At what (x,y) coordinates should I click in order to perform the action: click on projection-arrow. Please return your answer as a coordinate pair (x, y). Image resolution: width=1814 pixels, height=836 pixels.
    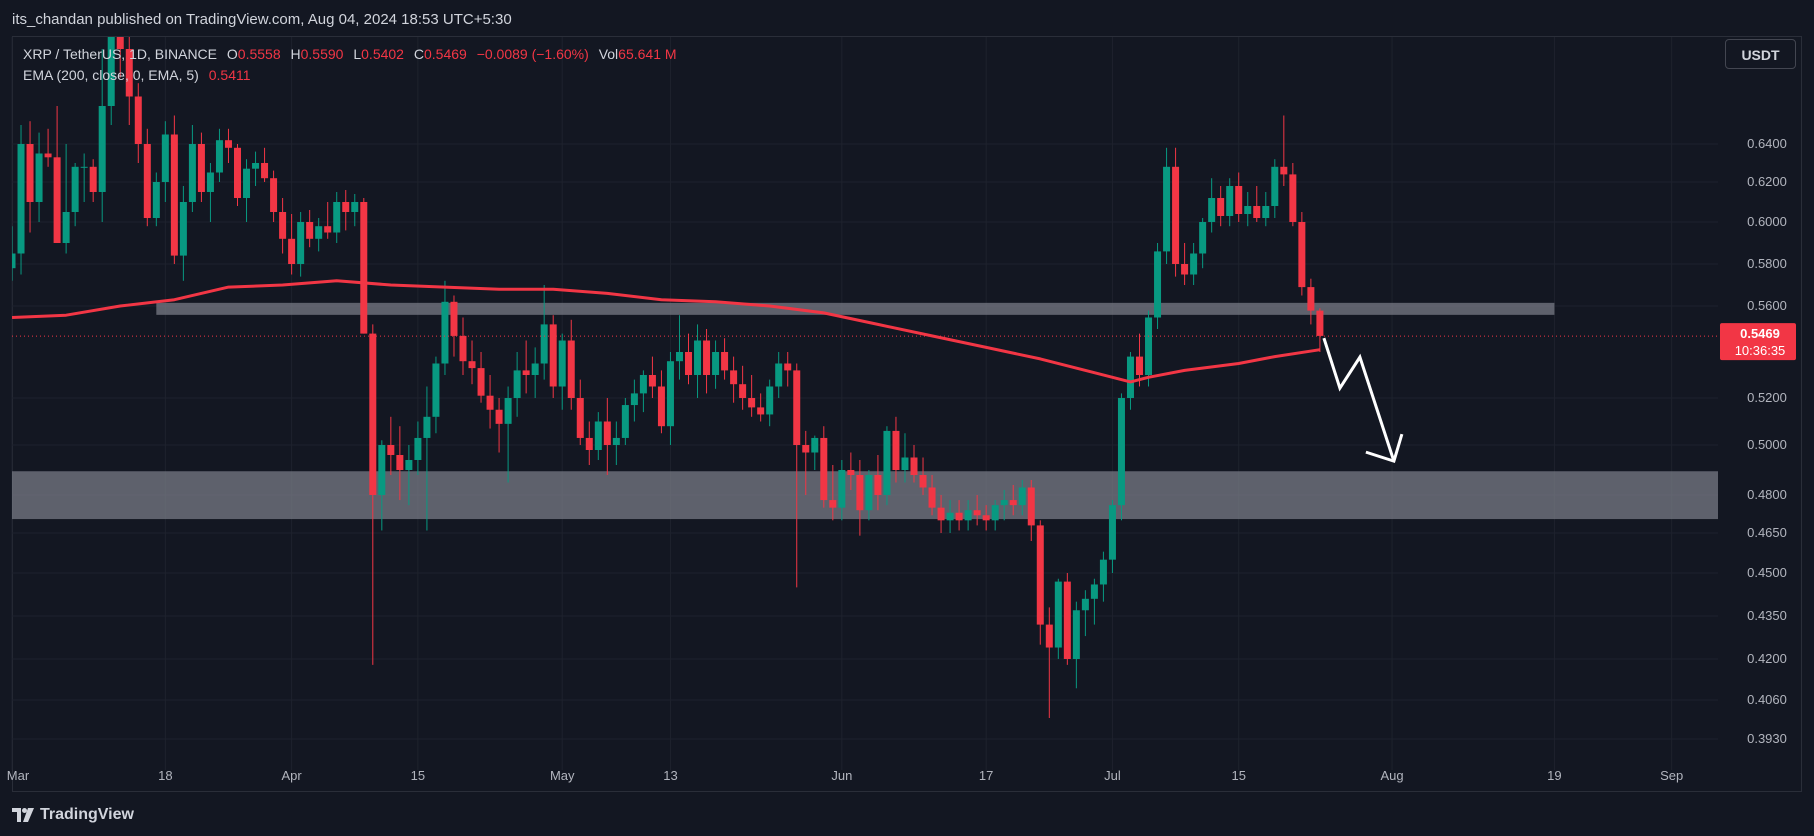
    Looking at the image, I should click on (1359, 399).